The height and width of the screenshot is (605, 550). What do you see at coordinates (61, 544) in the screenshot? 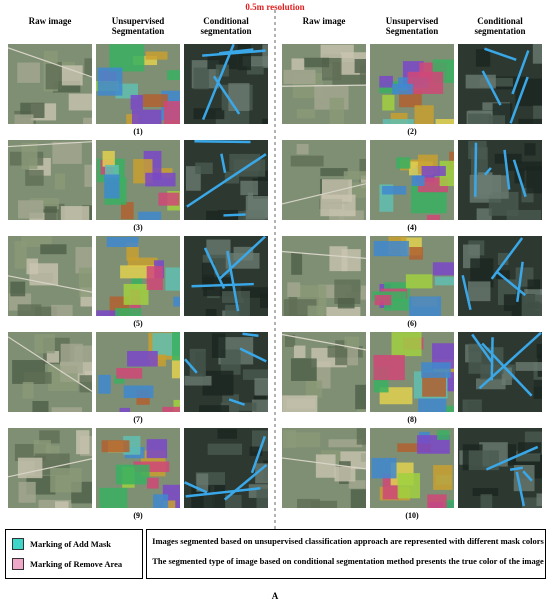
I see `legend-item: Marking of Add Mask` at bounding box center [61, 544].